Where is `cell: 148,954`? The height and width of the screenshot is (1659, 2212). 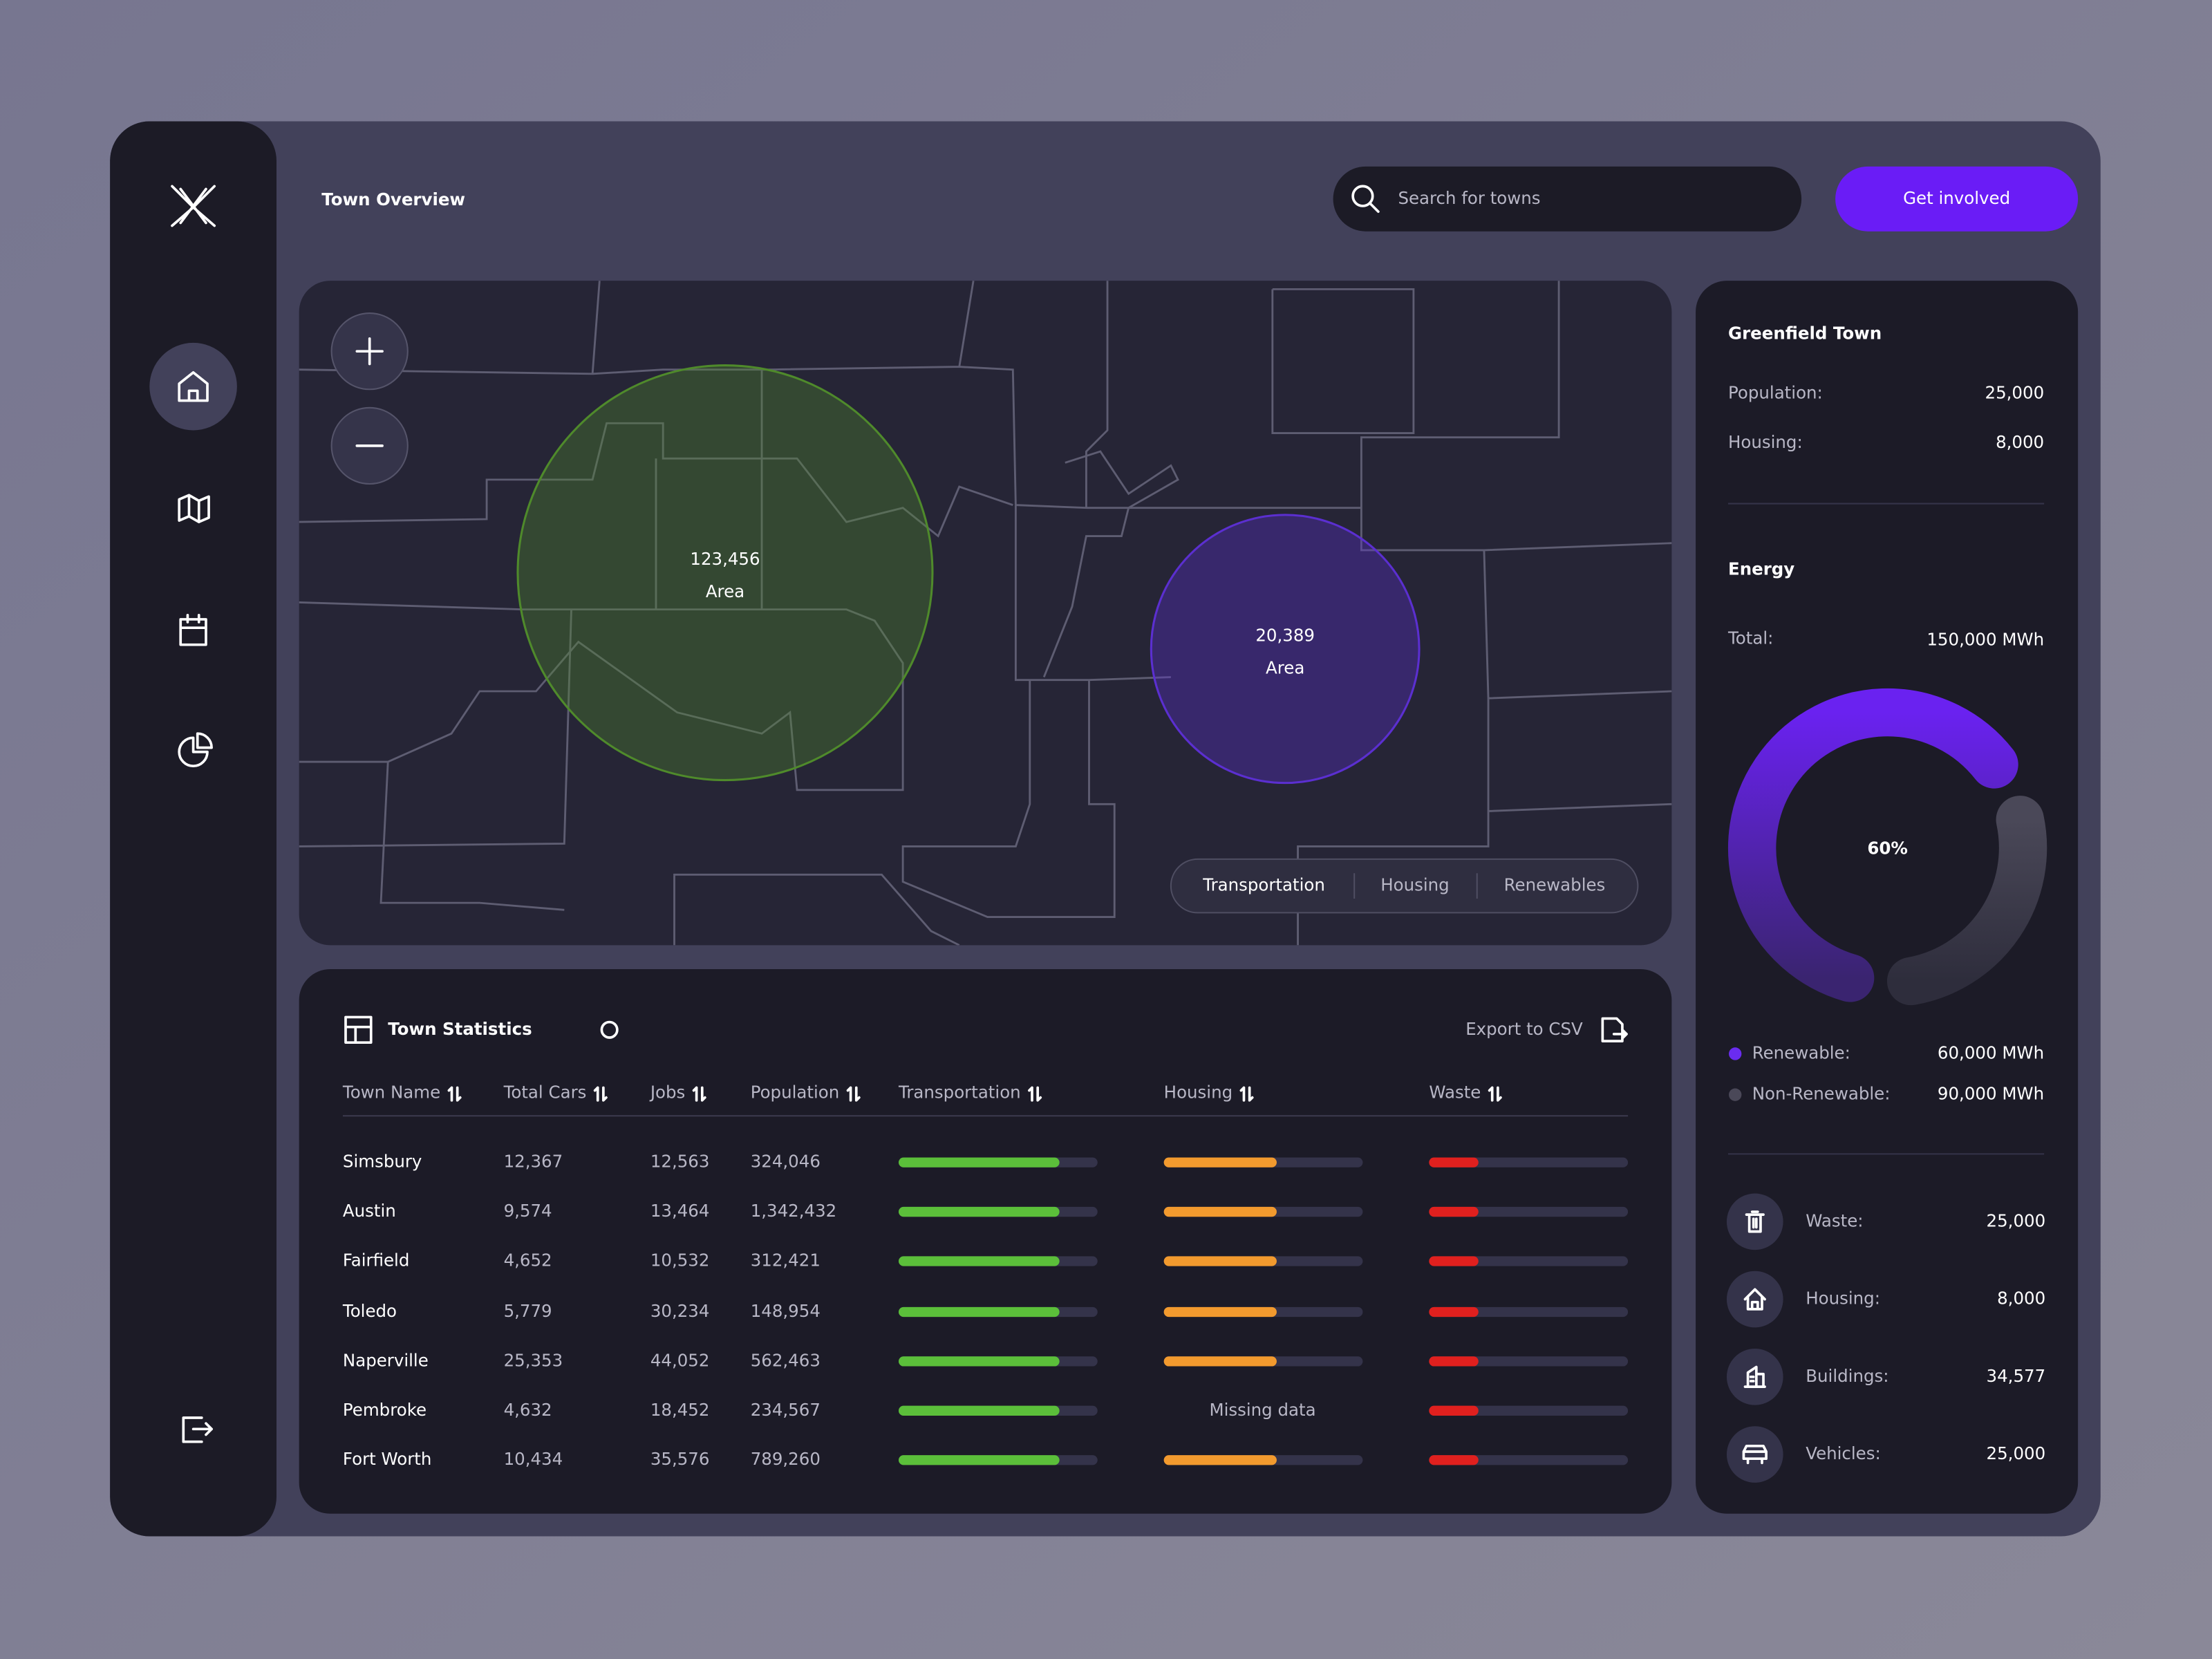 cell: 148,954 is located at coordinates (786, 1311).